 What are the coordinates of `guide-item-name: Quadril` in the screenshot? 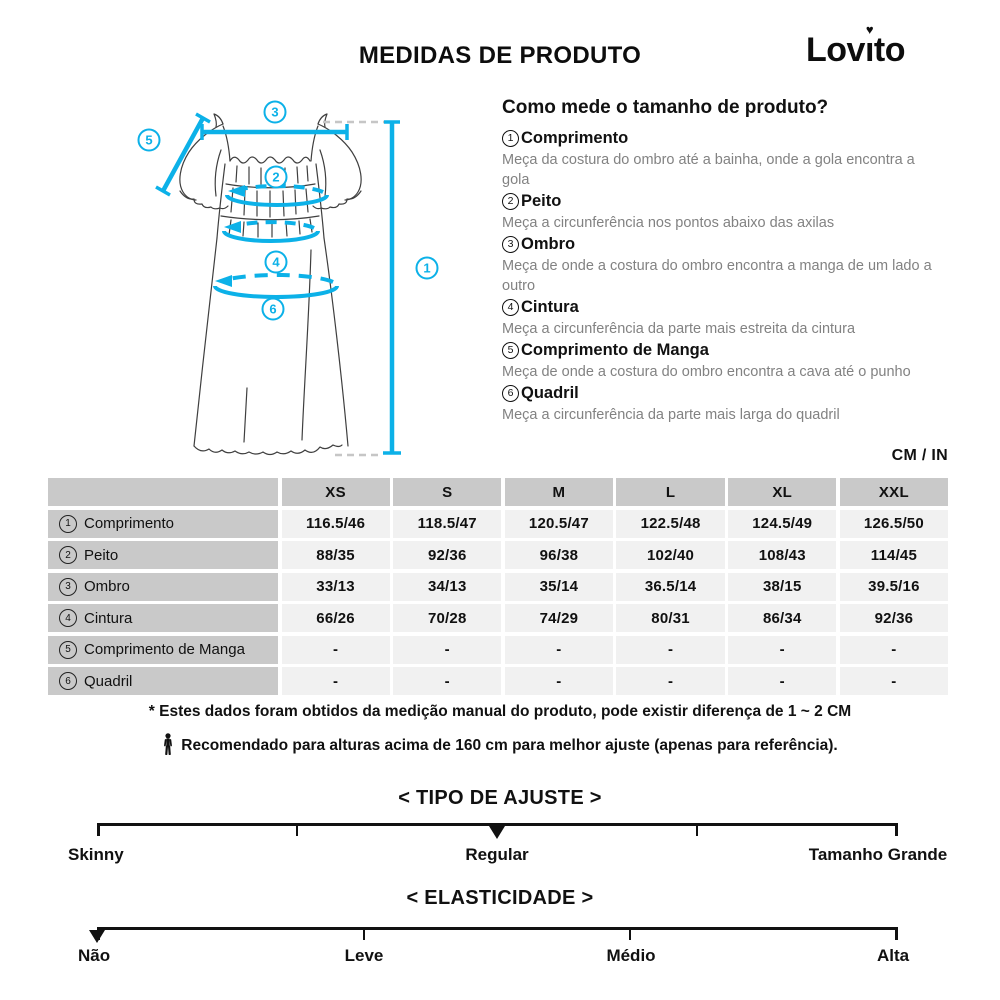 It's located at (550, 393).